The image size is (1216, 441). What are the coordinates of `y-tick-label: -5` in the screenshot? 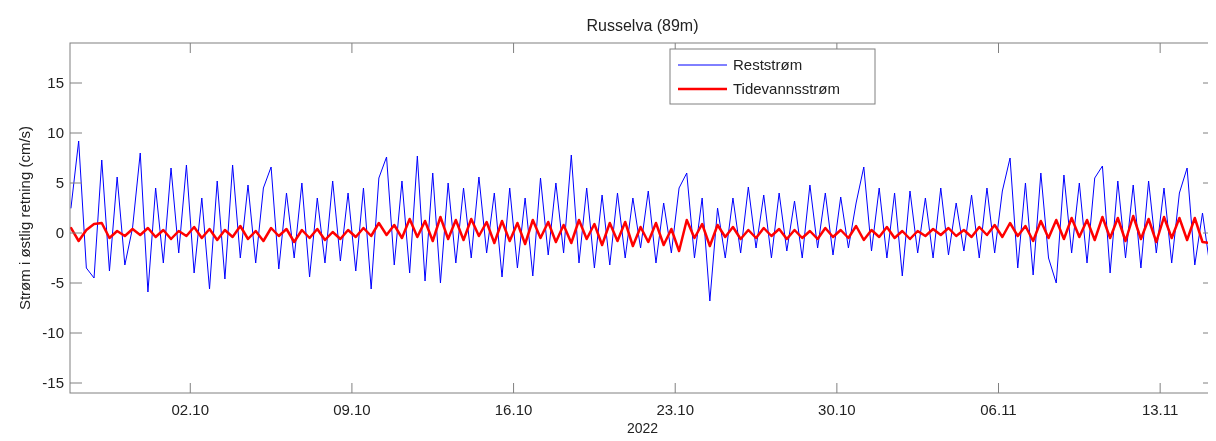 It's located at (57, 282).